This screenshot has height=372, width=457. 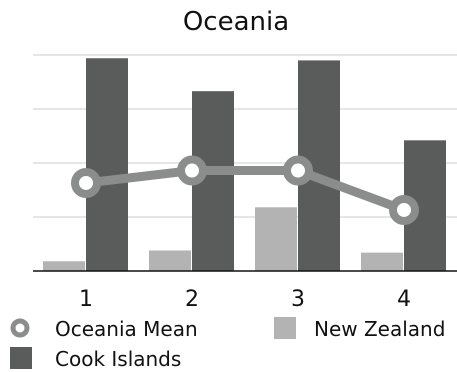 I want to click on legend-label-cook-islands: Cook Islands, so click(x=118, y=359).